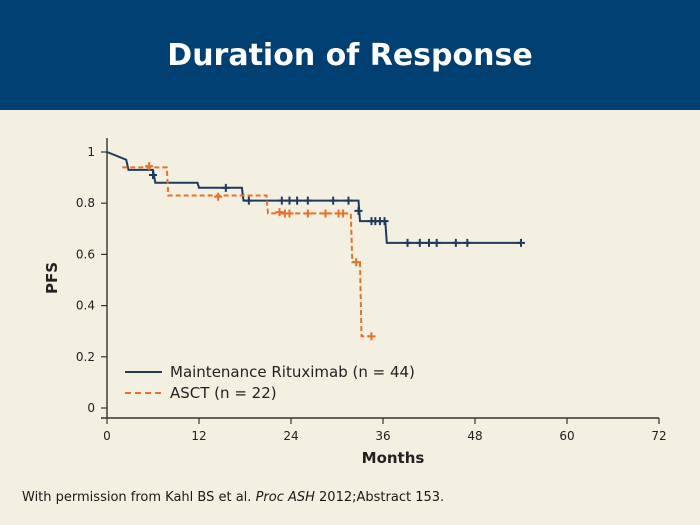 The height and width of the screenshot is (525, 700). What do you see at coordinates (107, 436) in the screenshot?
I see `x-tick-label: 0` at bounding box center [107, 436].